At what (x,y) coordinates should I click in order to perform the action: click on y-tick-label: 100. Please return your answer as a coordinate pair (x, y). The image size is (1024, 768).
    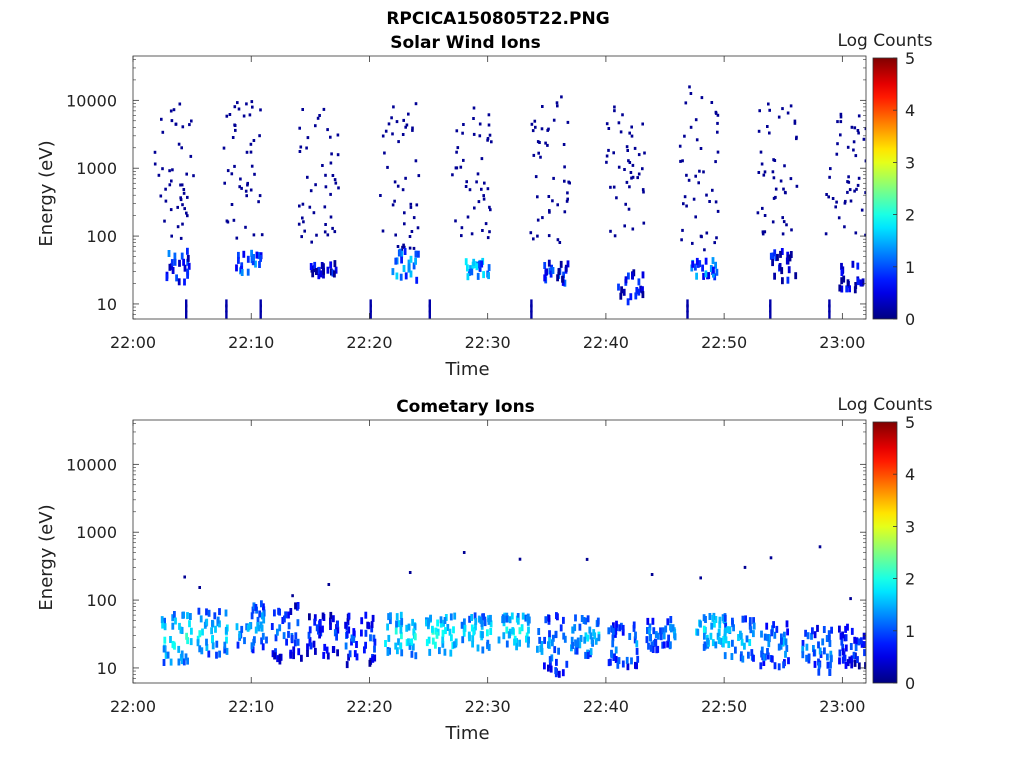
    Looking at the image, I should click on (101, 600).